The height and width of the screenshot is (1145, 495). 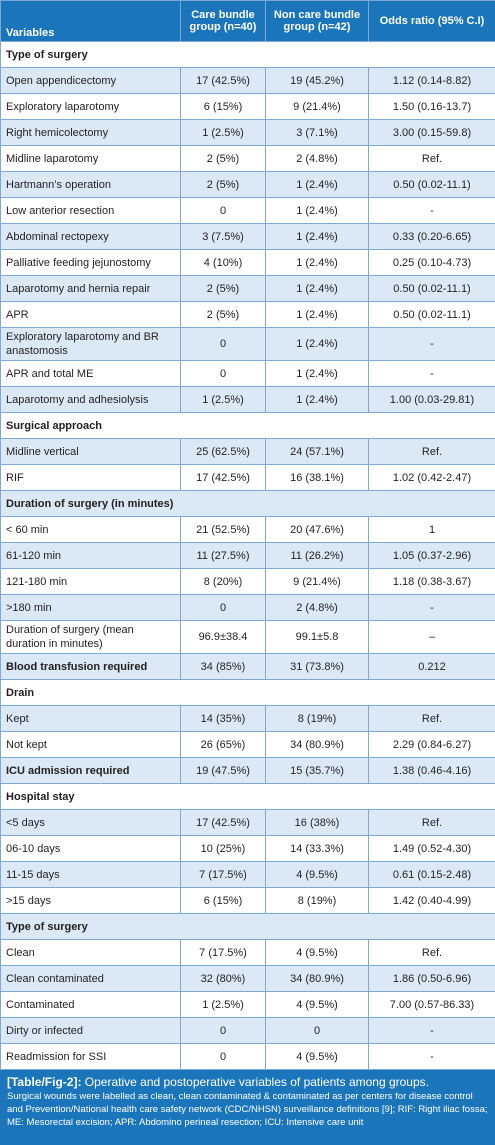 I want to click on row-label: APR and total ME, so click(x=91, y=374).